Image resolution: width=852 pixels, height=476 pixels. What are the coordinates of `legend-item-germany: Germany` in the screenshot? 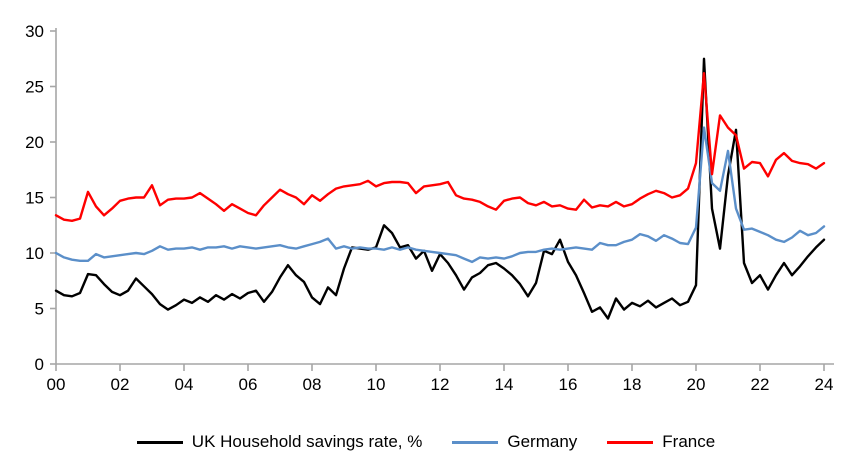 It's located at (514, 442).